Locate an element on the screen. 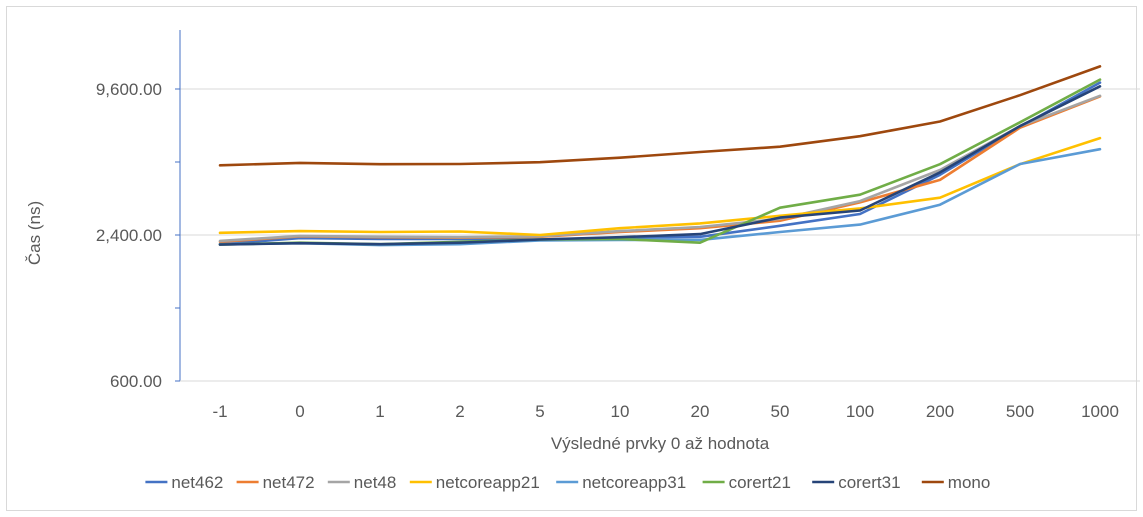 The height and width of the screenshot is (517, 1143). legend-label: corert31 is located at coordinates (869, 482).